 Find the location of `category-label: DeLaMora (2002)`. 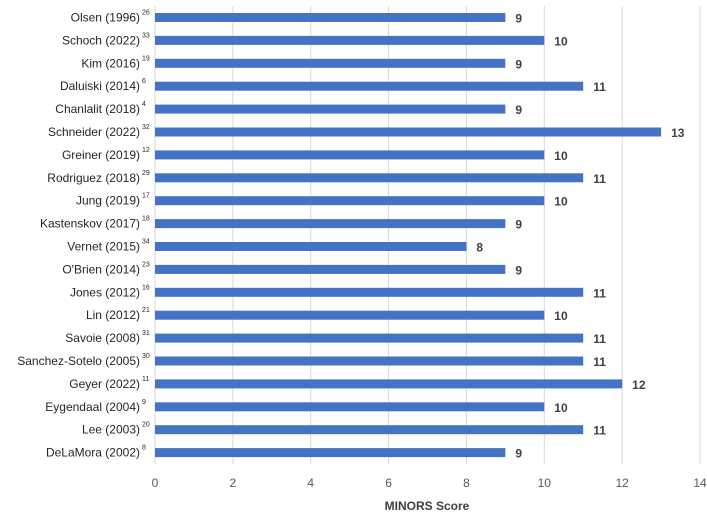

category-label: DeLaMora (2002) is located at coordinates (93, 453).